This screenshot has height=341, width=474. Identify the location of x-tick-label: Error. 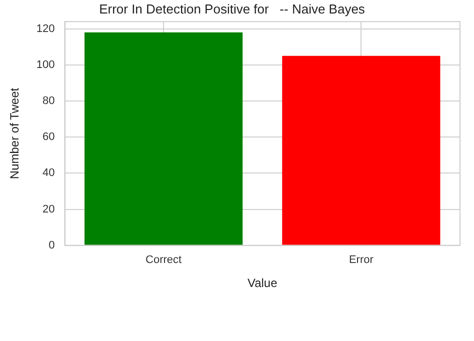
(361, 260).